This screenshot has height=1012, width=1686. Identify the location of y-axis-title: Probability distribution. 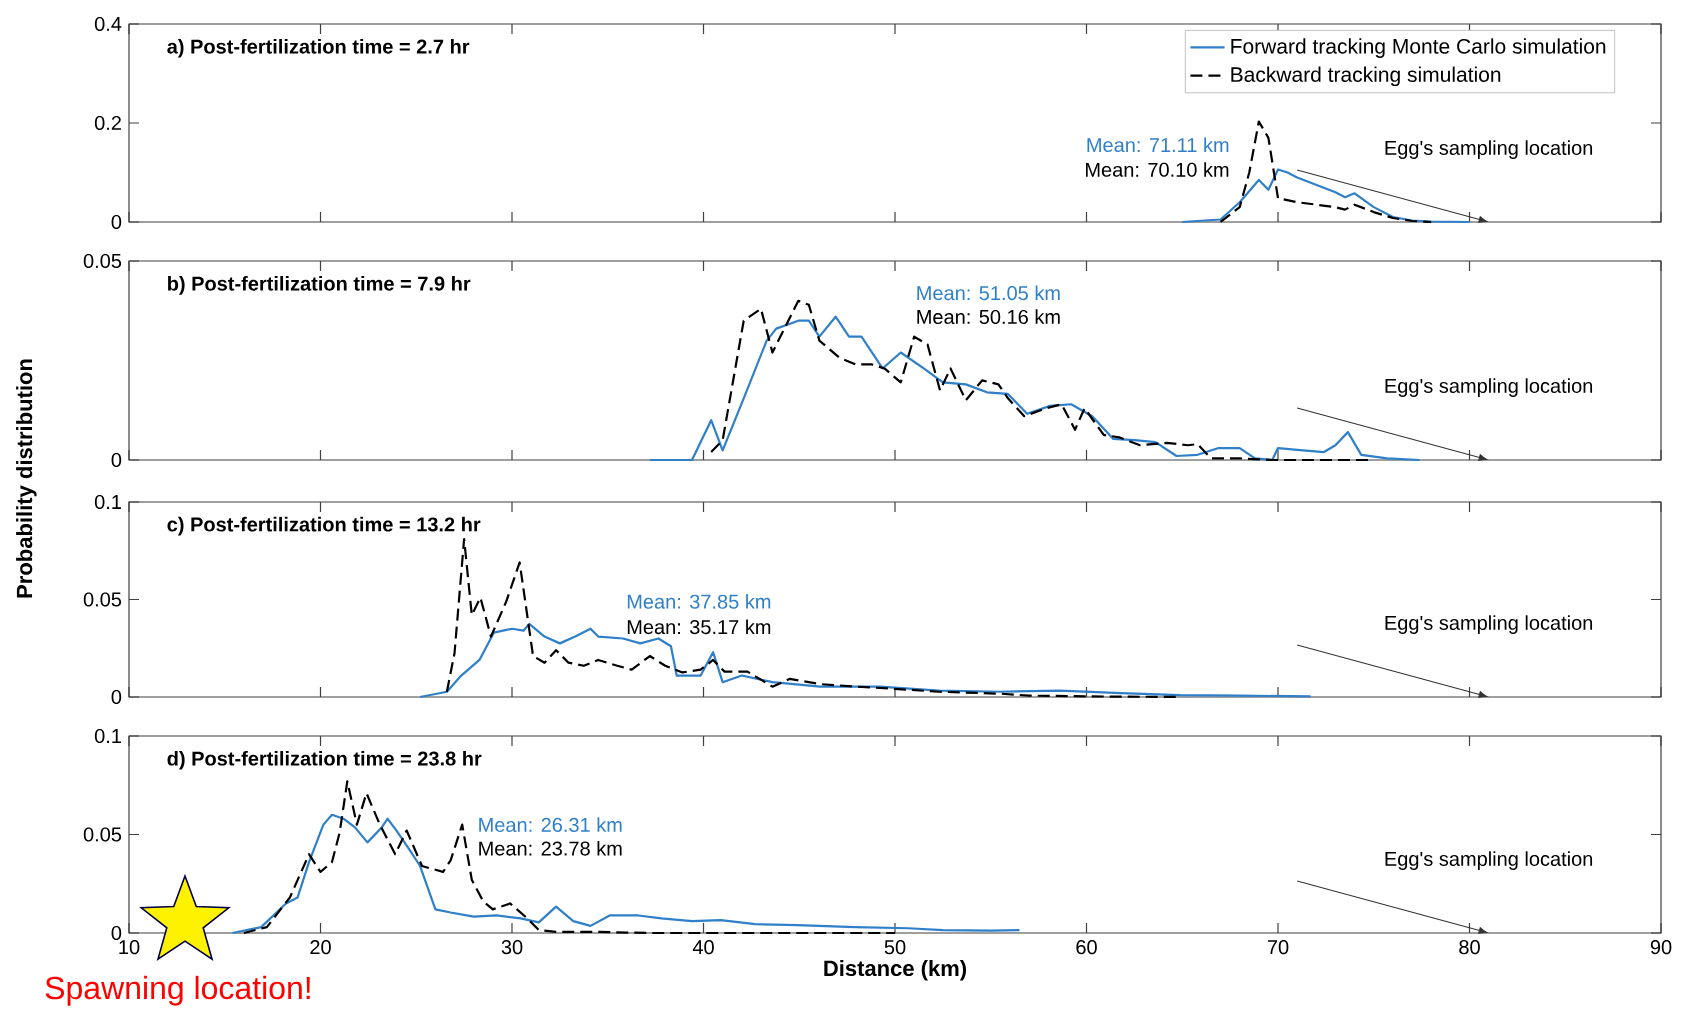
(26, 478).